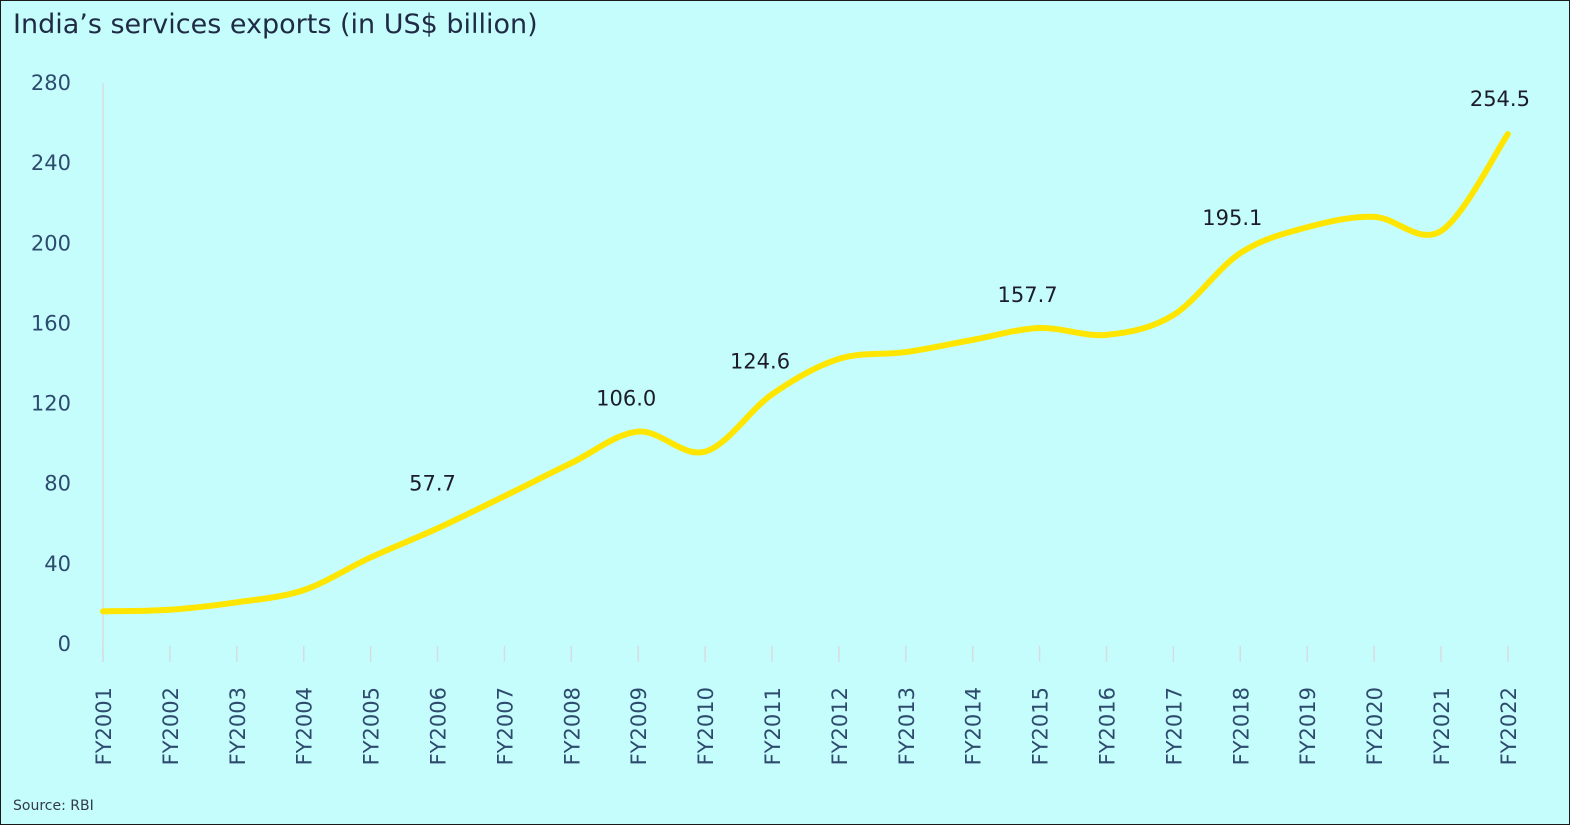 Image resolution: width=1570 pixels, height=825 pixels. I want to click on data-label-fy2009: 106.0, so click(626, 399).